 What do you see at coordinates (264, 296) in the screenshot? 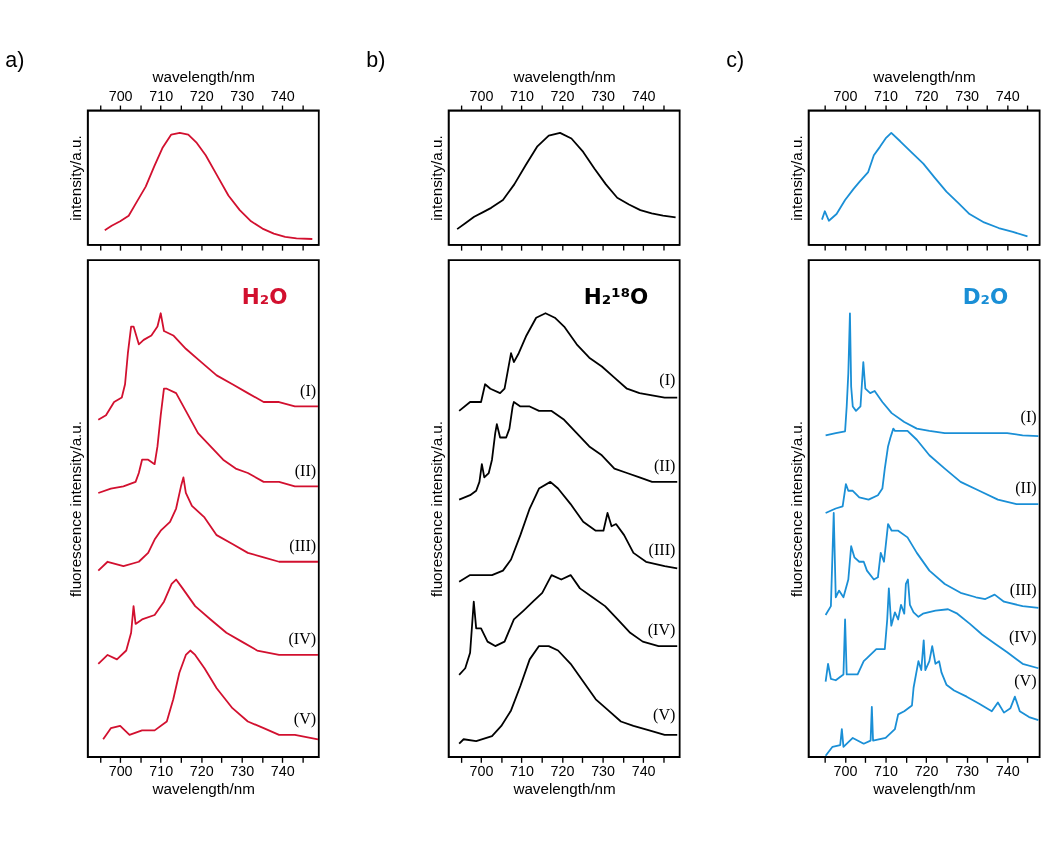
I see `text: H₂O` at bounding box center [264, 296].